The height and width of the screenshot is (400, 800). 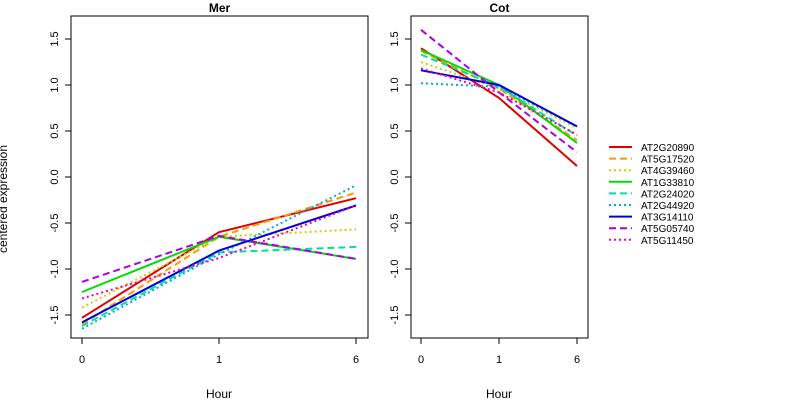 I want to click on legend-item: AT5G05740, so click(x=652, y=229).